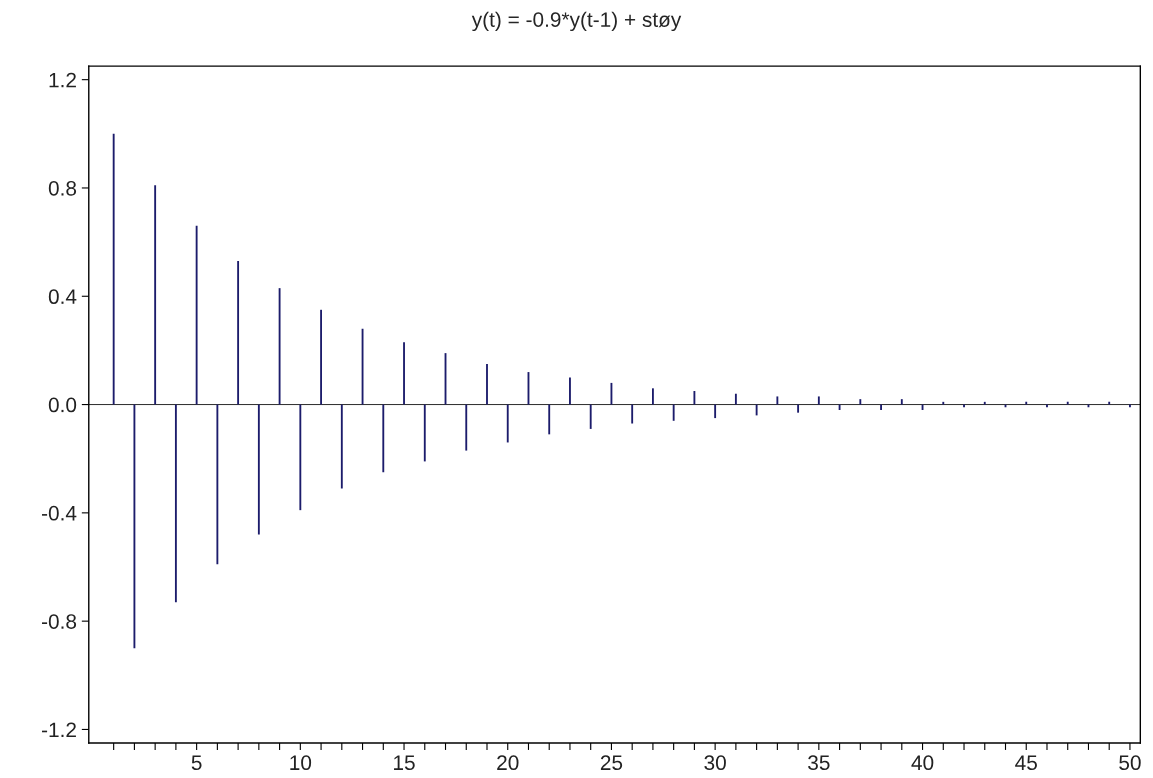 The image size is (1153, 778). I want to click on x-tick-label: 50, so click(1130, 763).